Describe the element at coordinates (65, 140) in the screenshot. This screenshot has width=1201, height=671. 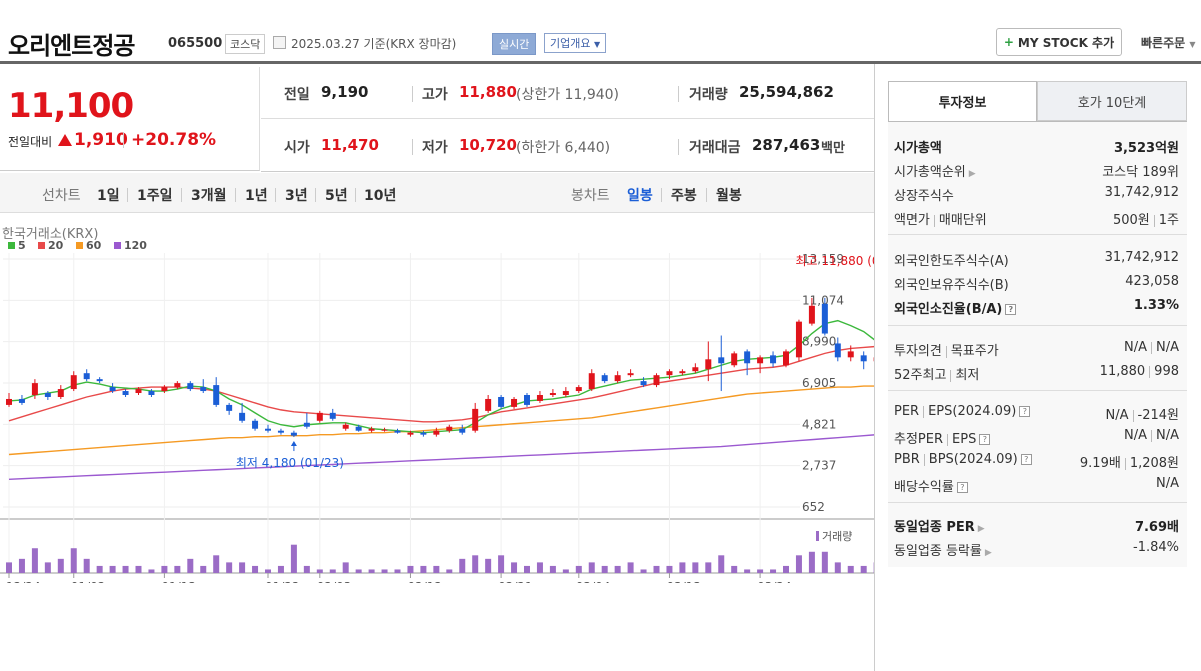
I see `up-arrow-icon` at that location.